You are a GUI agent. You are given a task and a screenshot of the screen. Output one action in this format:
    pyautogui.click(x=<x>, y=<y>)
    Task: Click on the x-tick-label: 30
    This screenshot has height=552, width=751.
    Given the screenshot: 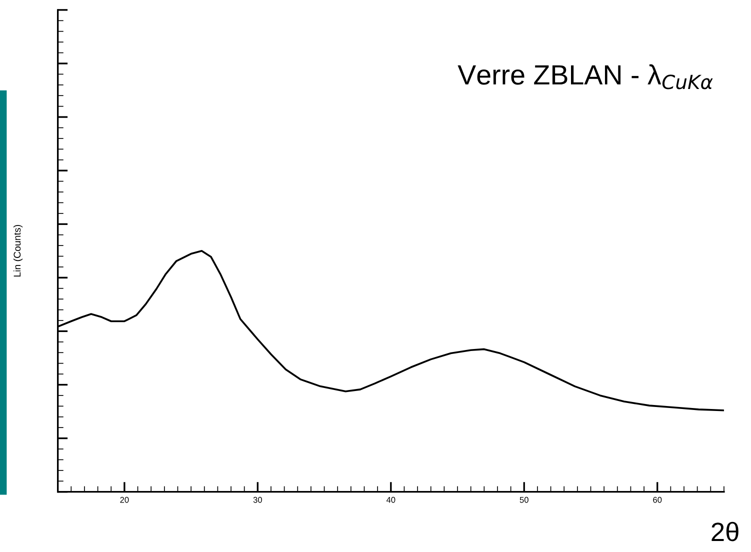 What is the action you would take?
    pyautogui.click(x=257, y=499)
    